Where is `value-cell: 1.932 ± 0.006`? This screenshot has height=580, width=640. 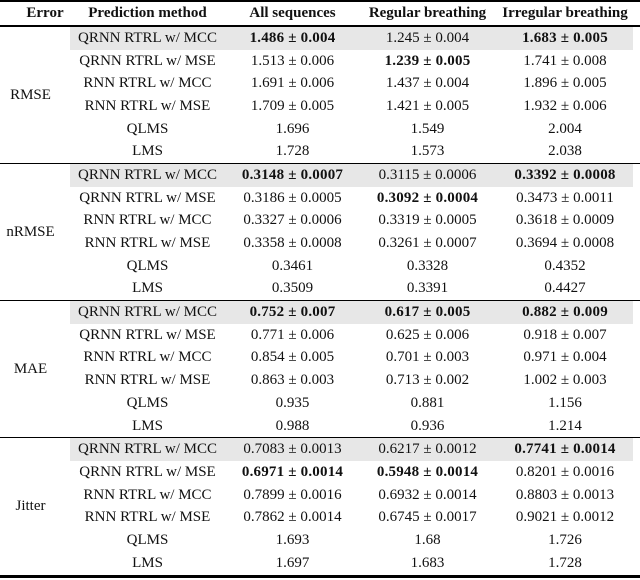 value-cell: 1.932 ± 0.006 is located at coordinates (565, 105).